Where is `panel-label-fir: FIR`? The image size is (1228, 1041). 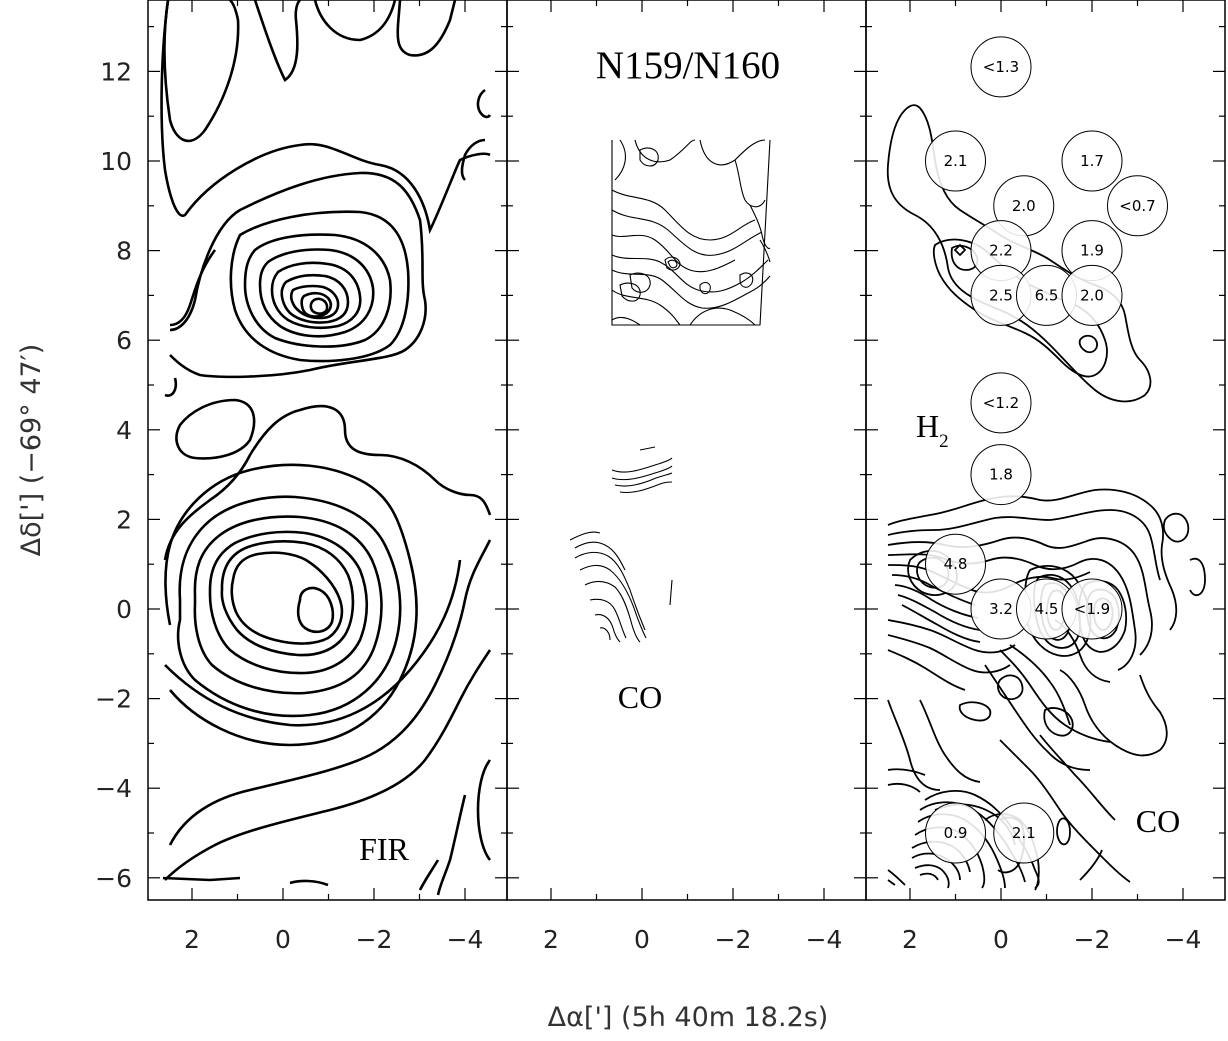
panel-label-fir: FIR is located at coordinates (384, 849).